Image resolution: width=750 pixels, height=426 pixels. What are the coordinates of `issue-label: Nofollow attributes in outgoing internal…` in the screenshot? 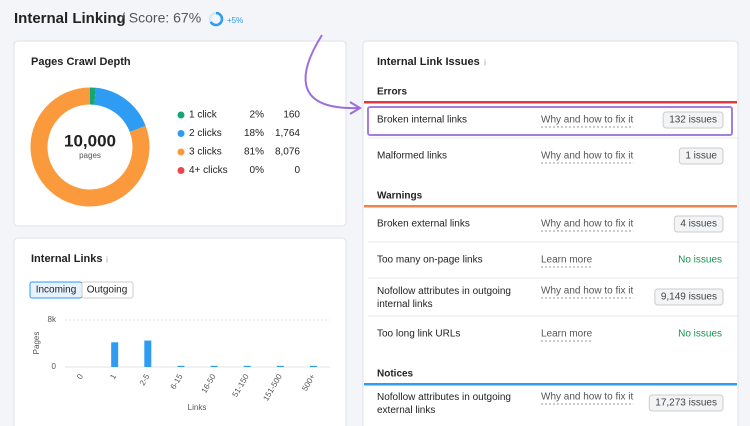 It's located at (445, 298).